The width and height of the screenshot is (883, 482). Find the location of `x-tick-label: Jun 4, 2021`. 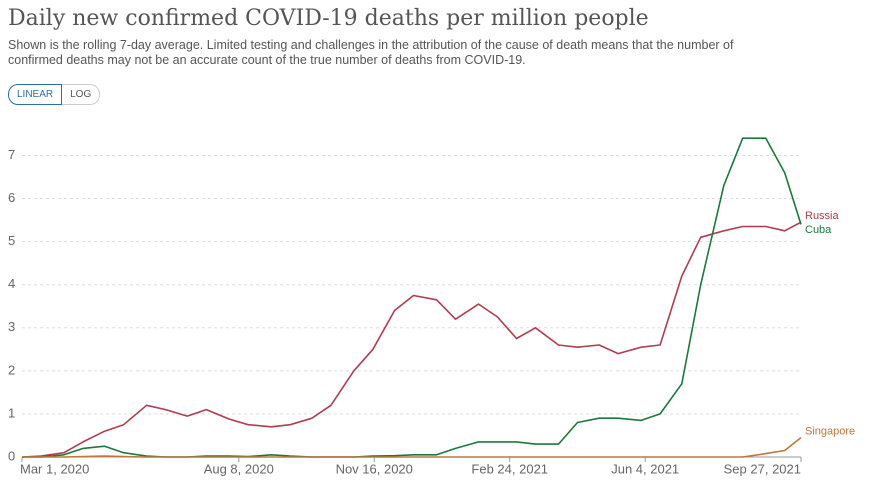

x-tick-label: Jun 4, 2021 is located at coordinates (645, 468).